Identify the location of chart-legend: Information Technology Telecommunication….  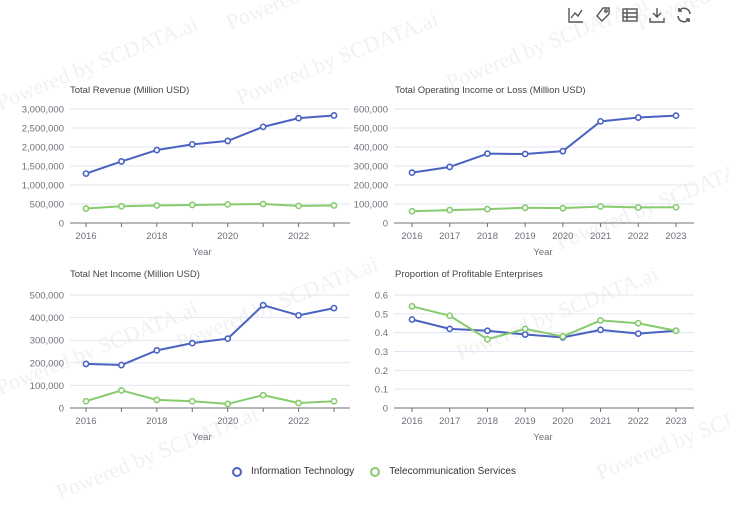
(372, 471).